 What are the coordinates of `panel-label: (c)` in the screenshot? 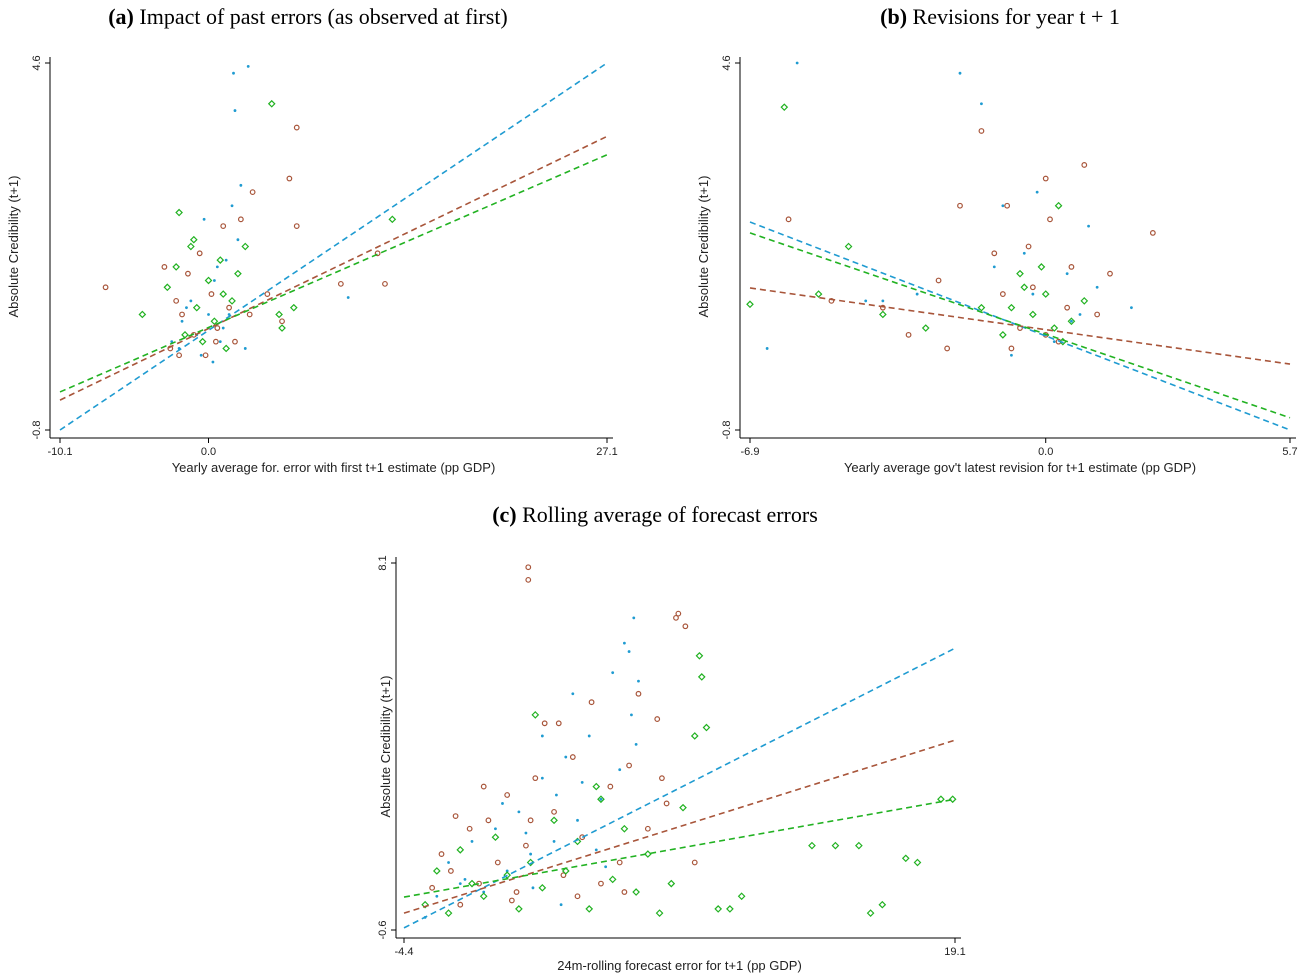 It's located at (504, 514).